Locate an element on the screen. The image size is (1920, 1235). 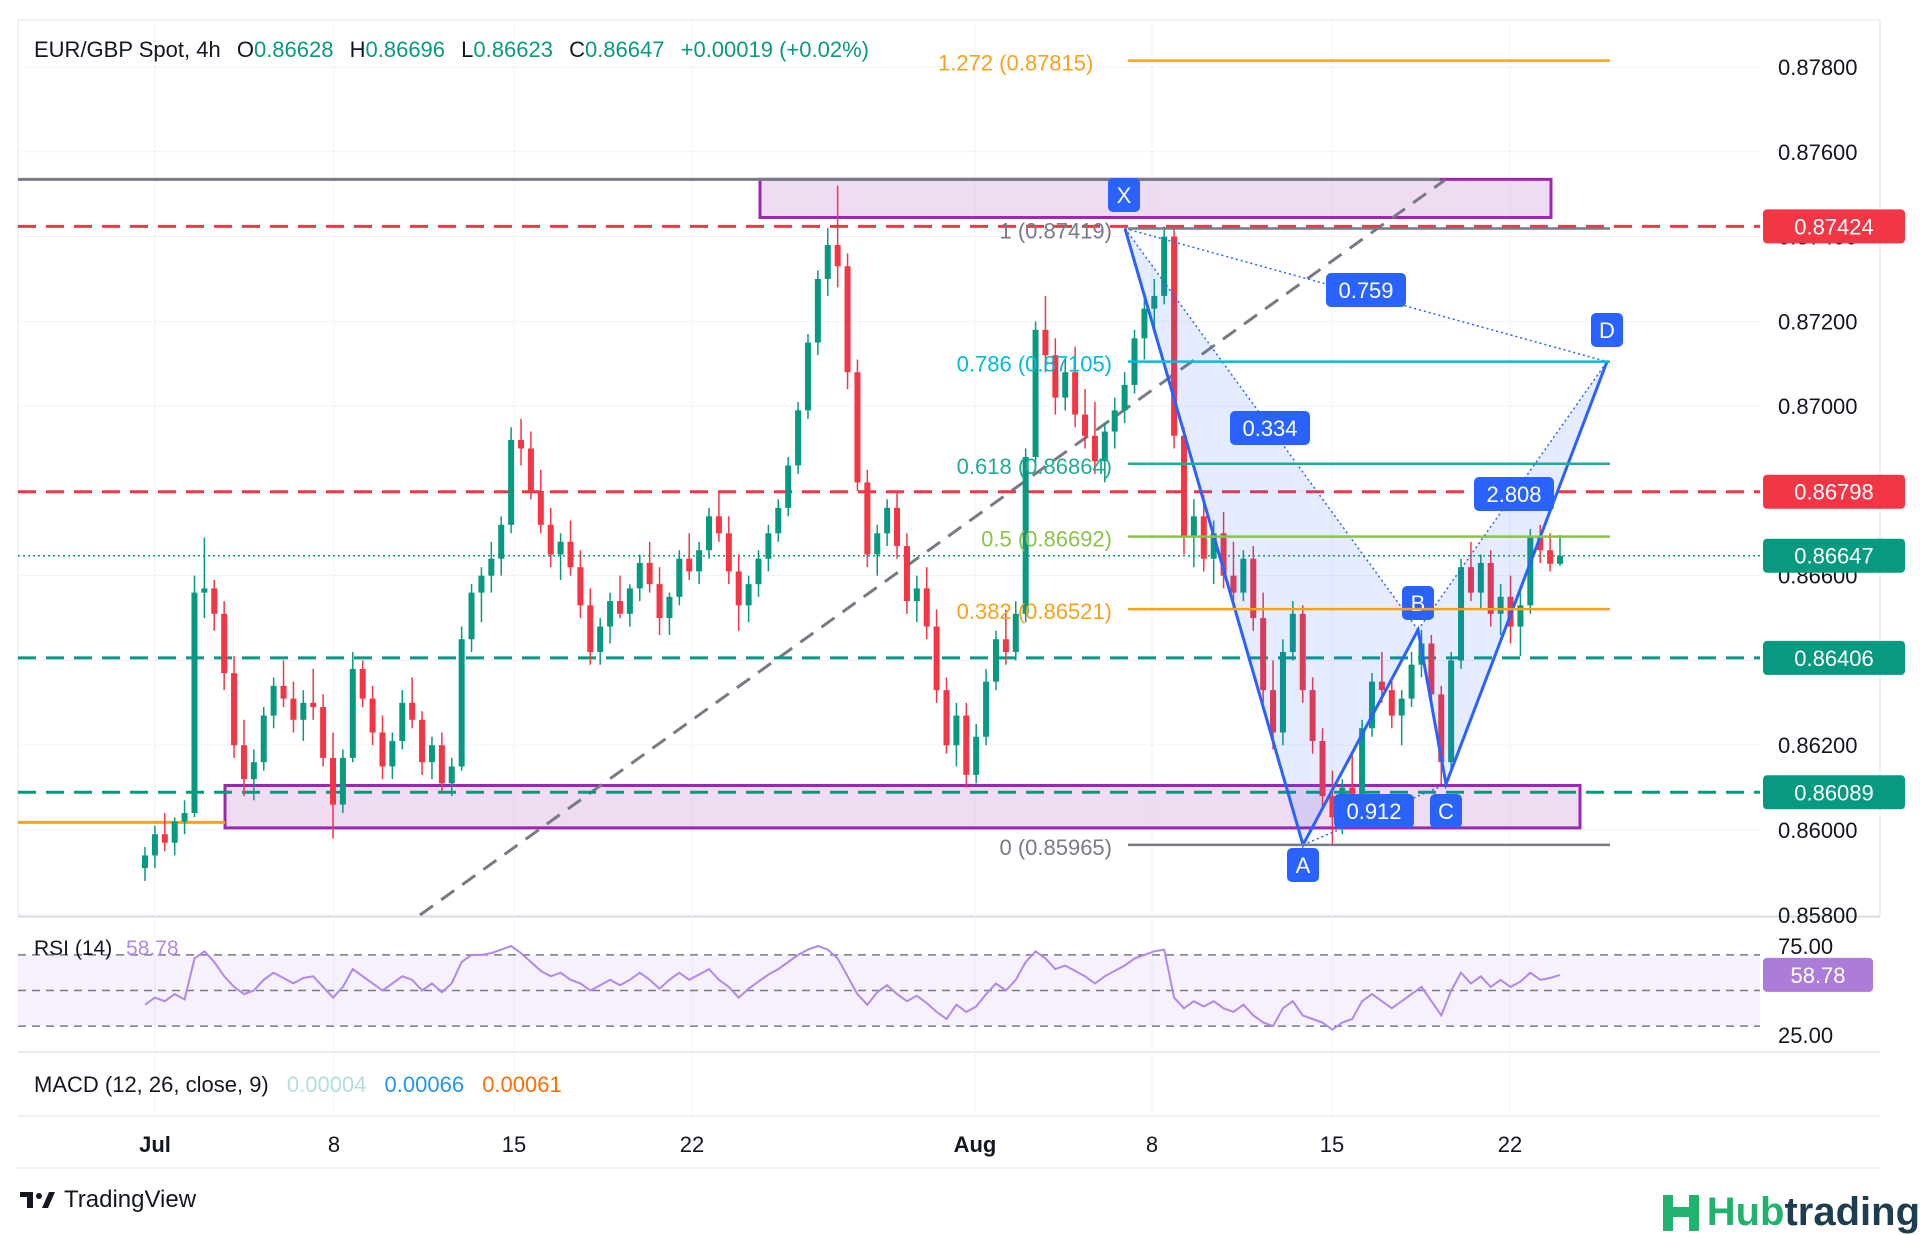
price-tag-label: 0.86089 is located at coordinates (1834, 792).